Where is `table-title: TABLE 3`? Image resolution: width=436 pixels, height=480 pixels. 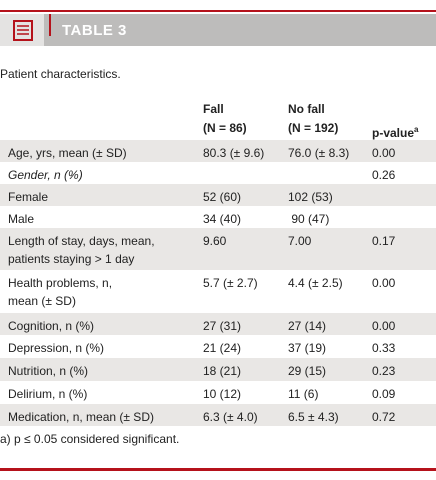 table-title: TABLE 3 is located at coordinates (94, 30).